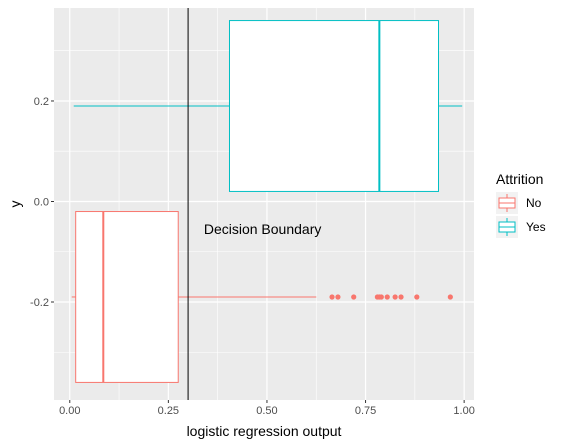 Image resolution: width=563 pixels, height=445 pixels. What do you see at coordinates (463, 411) in the screenshot?
I see `x-tick-label: 1.00` at bounding box center [463, 411].